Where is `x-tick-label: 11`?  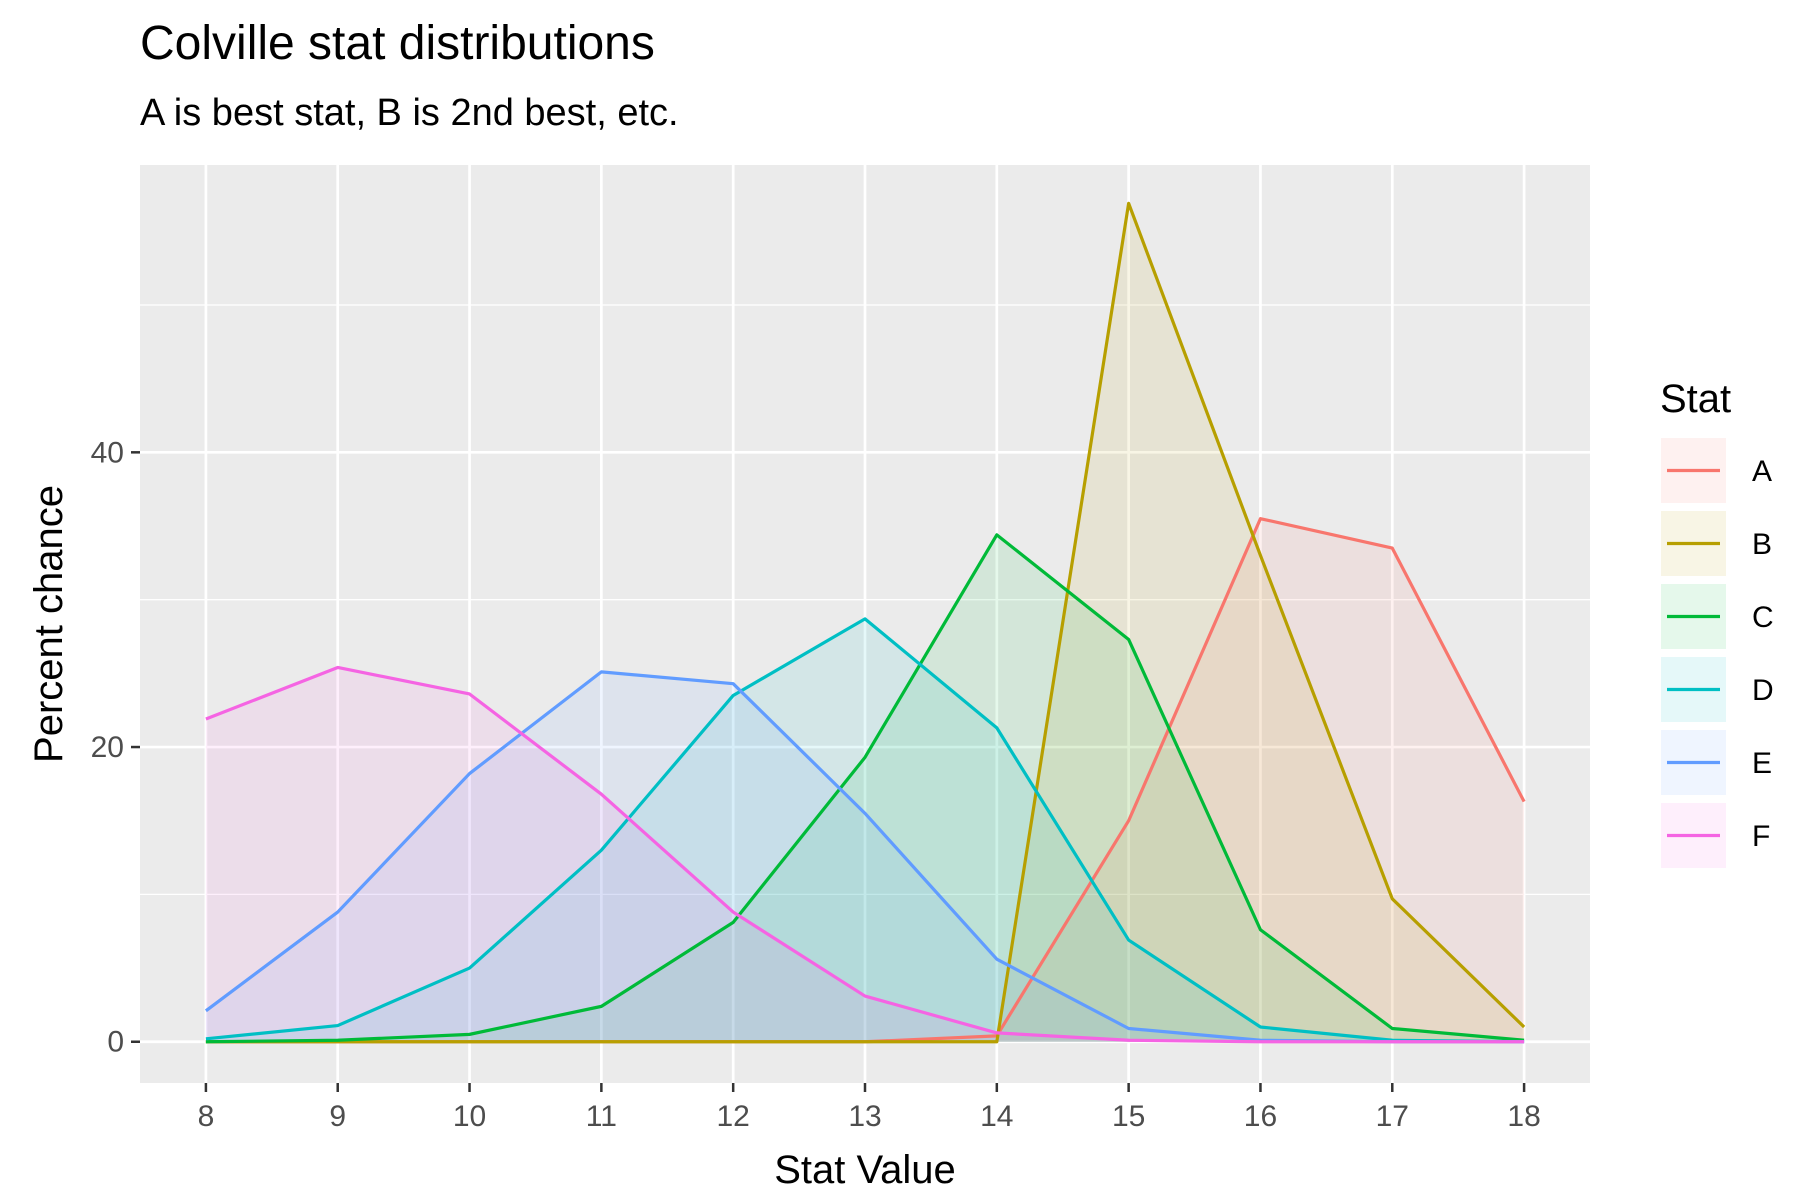
x-tick-label: 11 is located at coordinates (601, 1116).